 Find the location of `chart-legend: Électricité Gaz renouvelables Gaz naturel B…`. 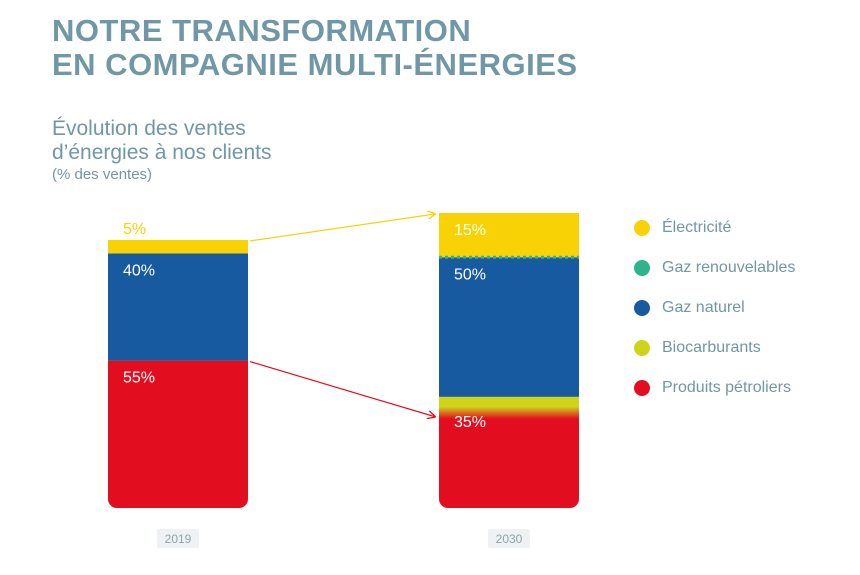

chart-legend: Électricité Gaz renouvelables Gaz naturel B… is located at coordinates (714, 308).